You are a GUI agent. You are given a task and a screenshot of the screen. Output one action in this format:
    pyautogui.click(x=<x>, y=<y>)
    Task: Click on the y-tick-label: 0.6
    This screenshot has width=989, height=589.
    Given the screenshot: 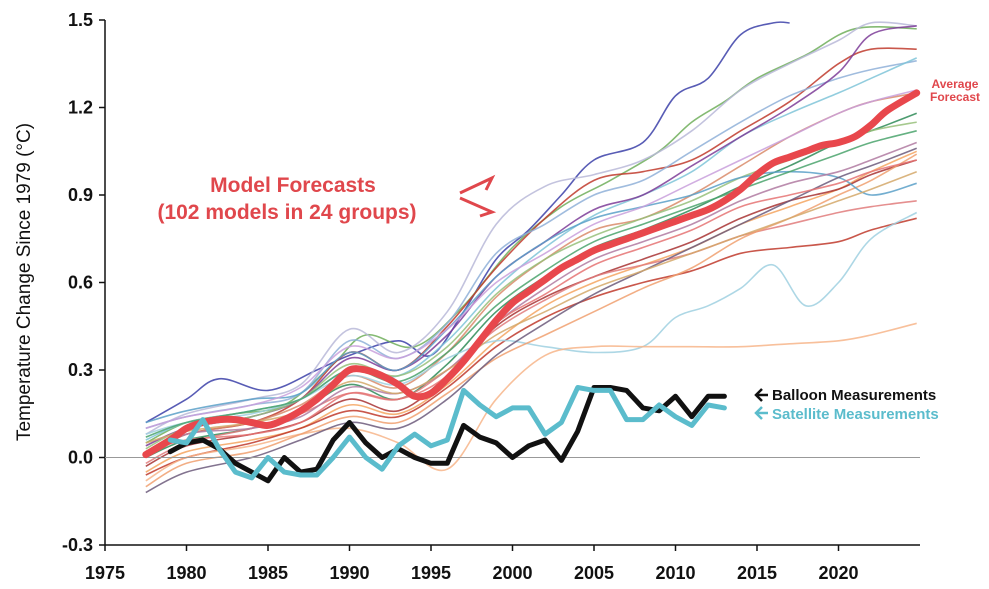 What is the action you would take?
    pyautogui.click(x=80, y=283)
    